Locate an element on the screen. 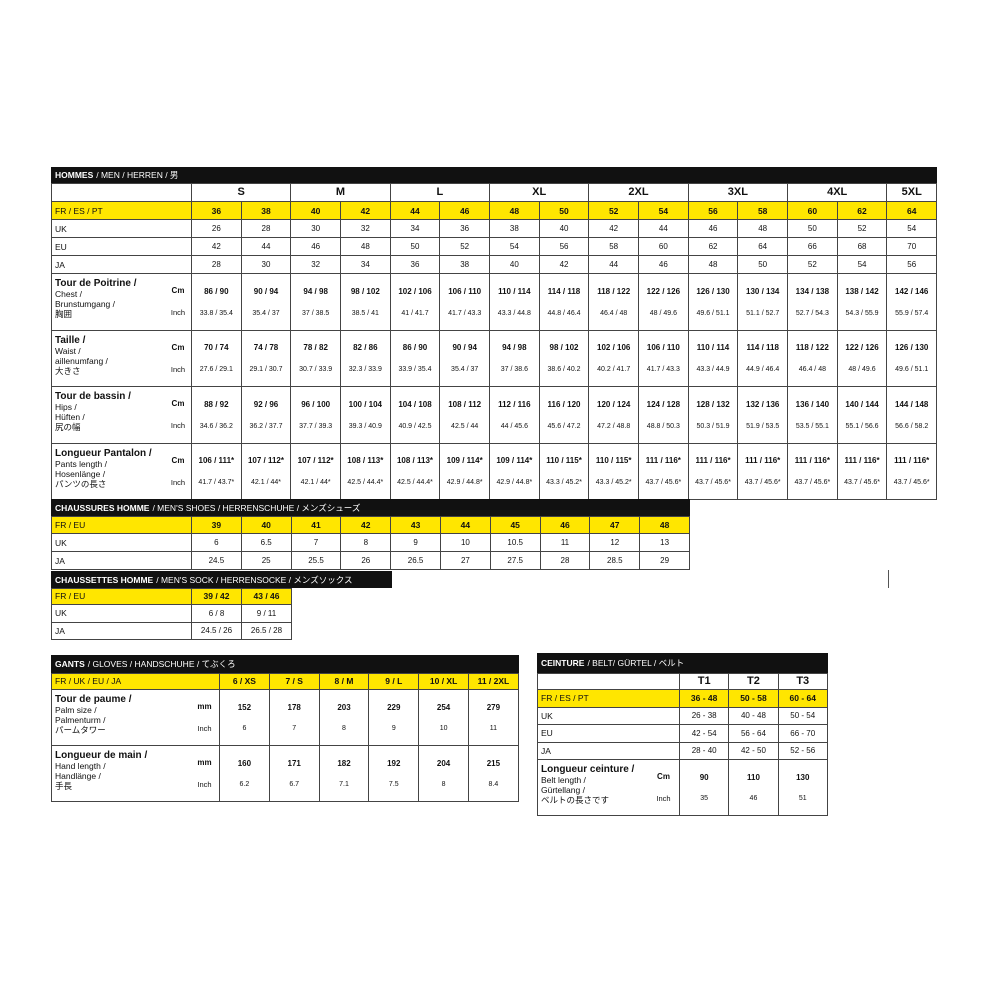 The width and height of the screenshot is (1005, 1005). measure-value: 33.9 / 35.4 is located at coordinates (415, 370).